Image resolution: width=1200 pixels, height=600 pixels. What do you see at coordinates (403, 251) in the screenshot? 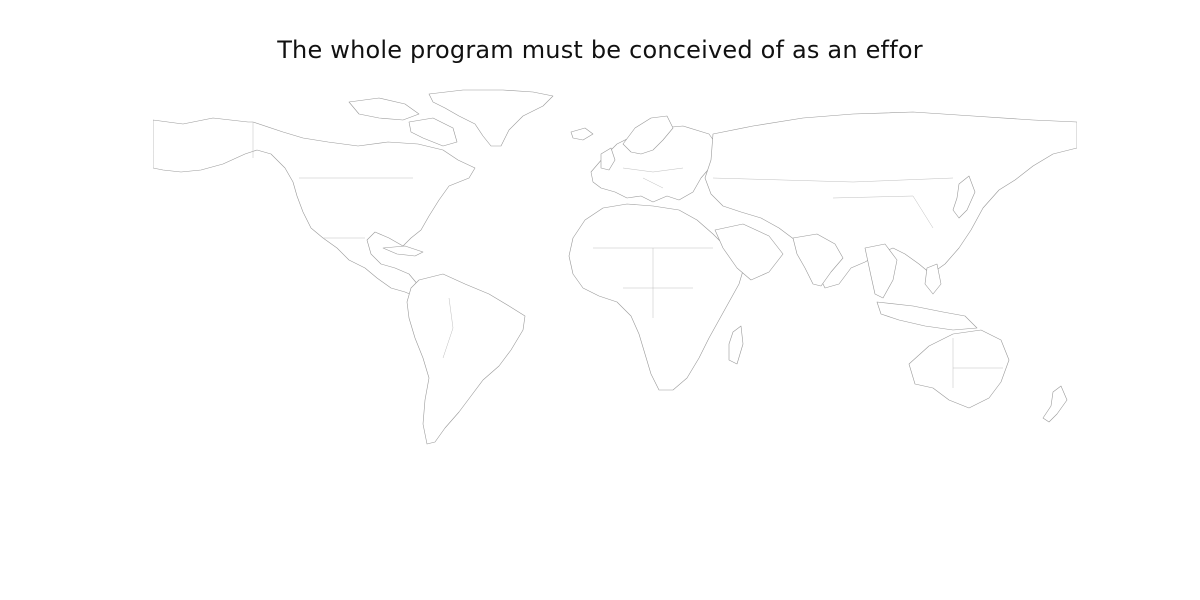
I see `landmass-caribbean` at bounding box center [403, 251].